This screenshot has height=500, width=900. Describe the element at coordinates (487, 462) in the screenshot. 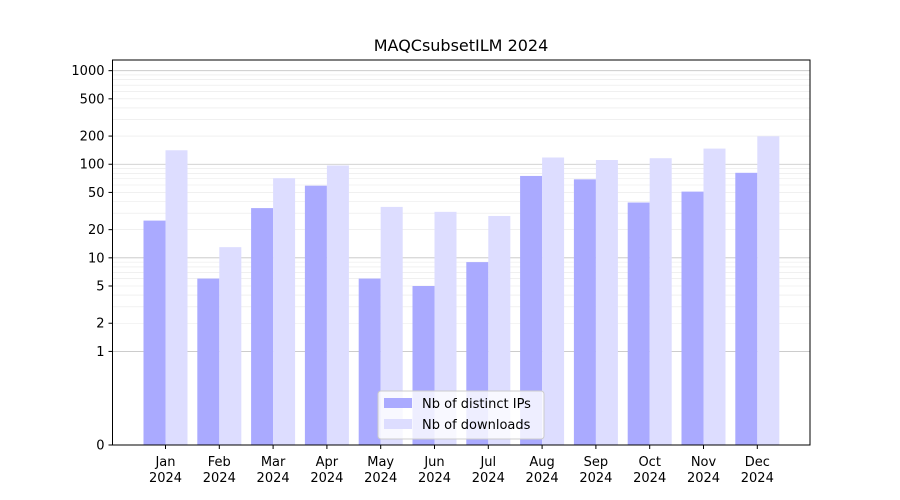

I see `x-tick-label-month: Jul` at that location.